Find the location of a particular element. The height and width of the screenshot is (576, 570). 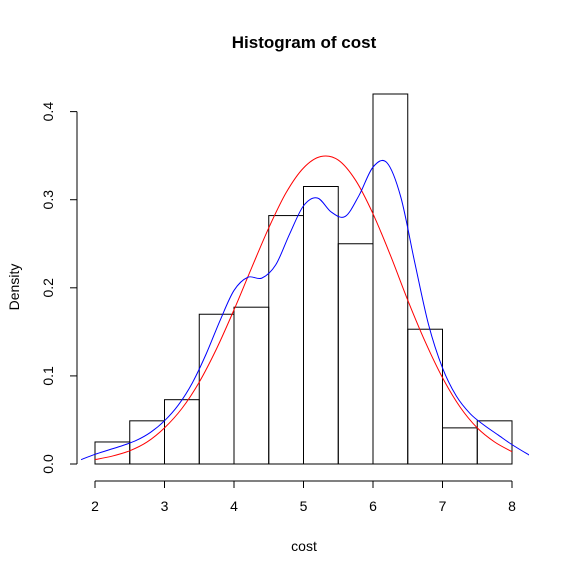

x-axis: 2 3 4 5 6 7 8 is located at coordinates (303, 497).